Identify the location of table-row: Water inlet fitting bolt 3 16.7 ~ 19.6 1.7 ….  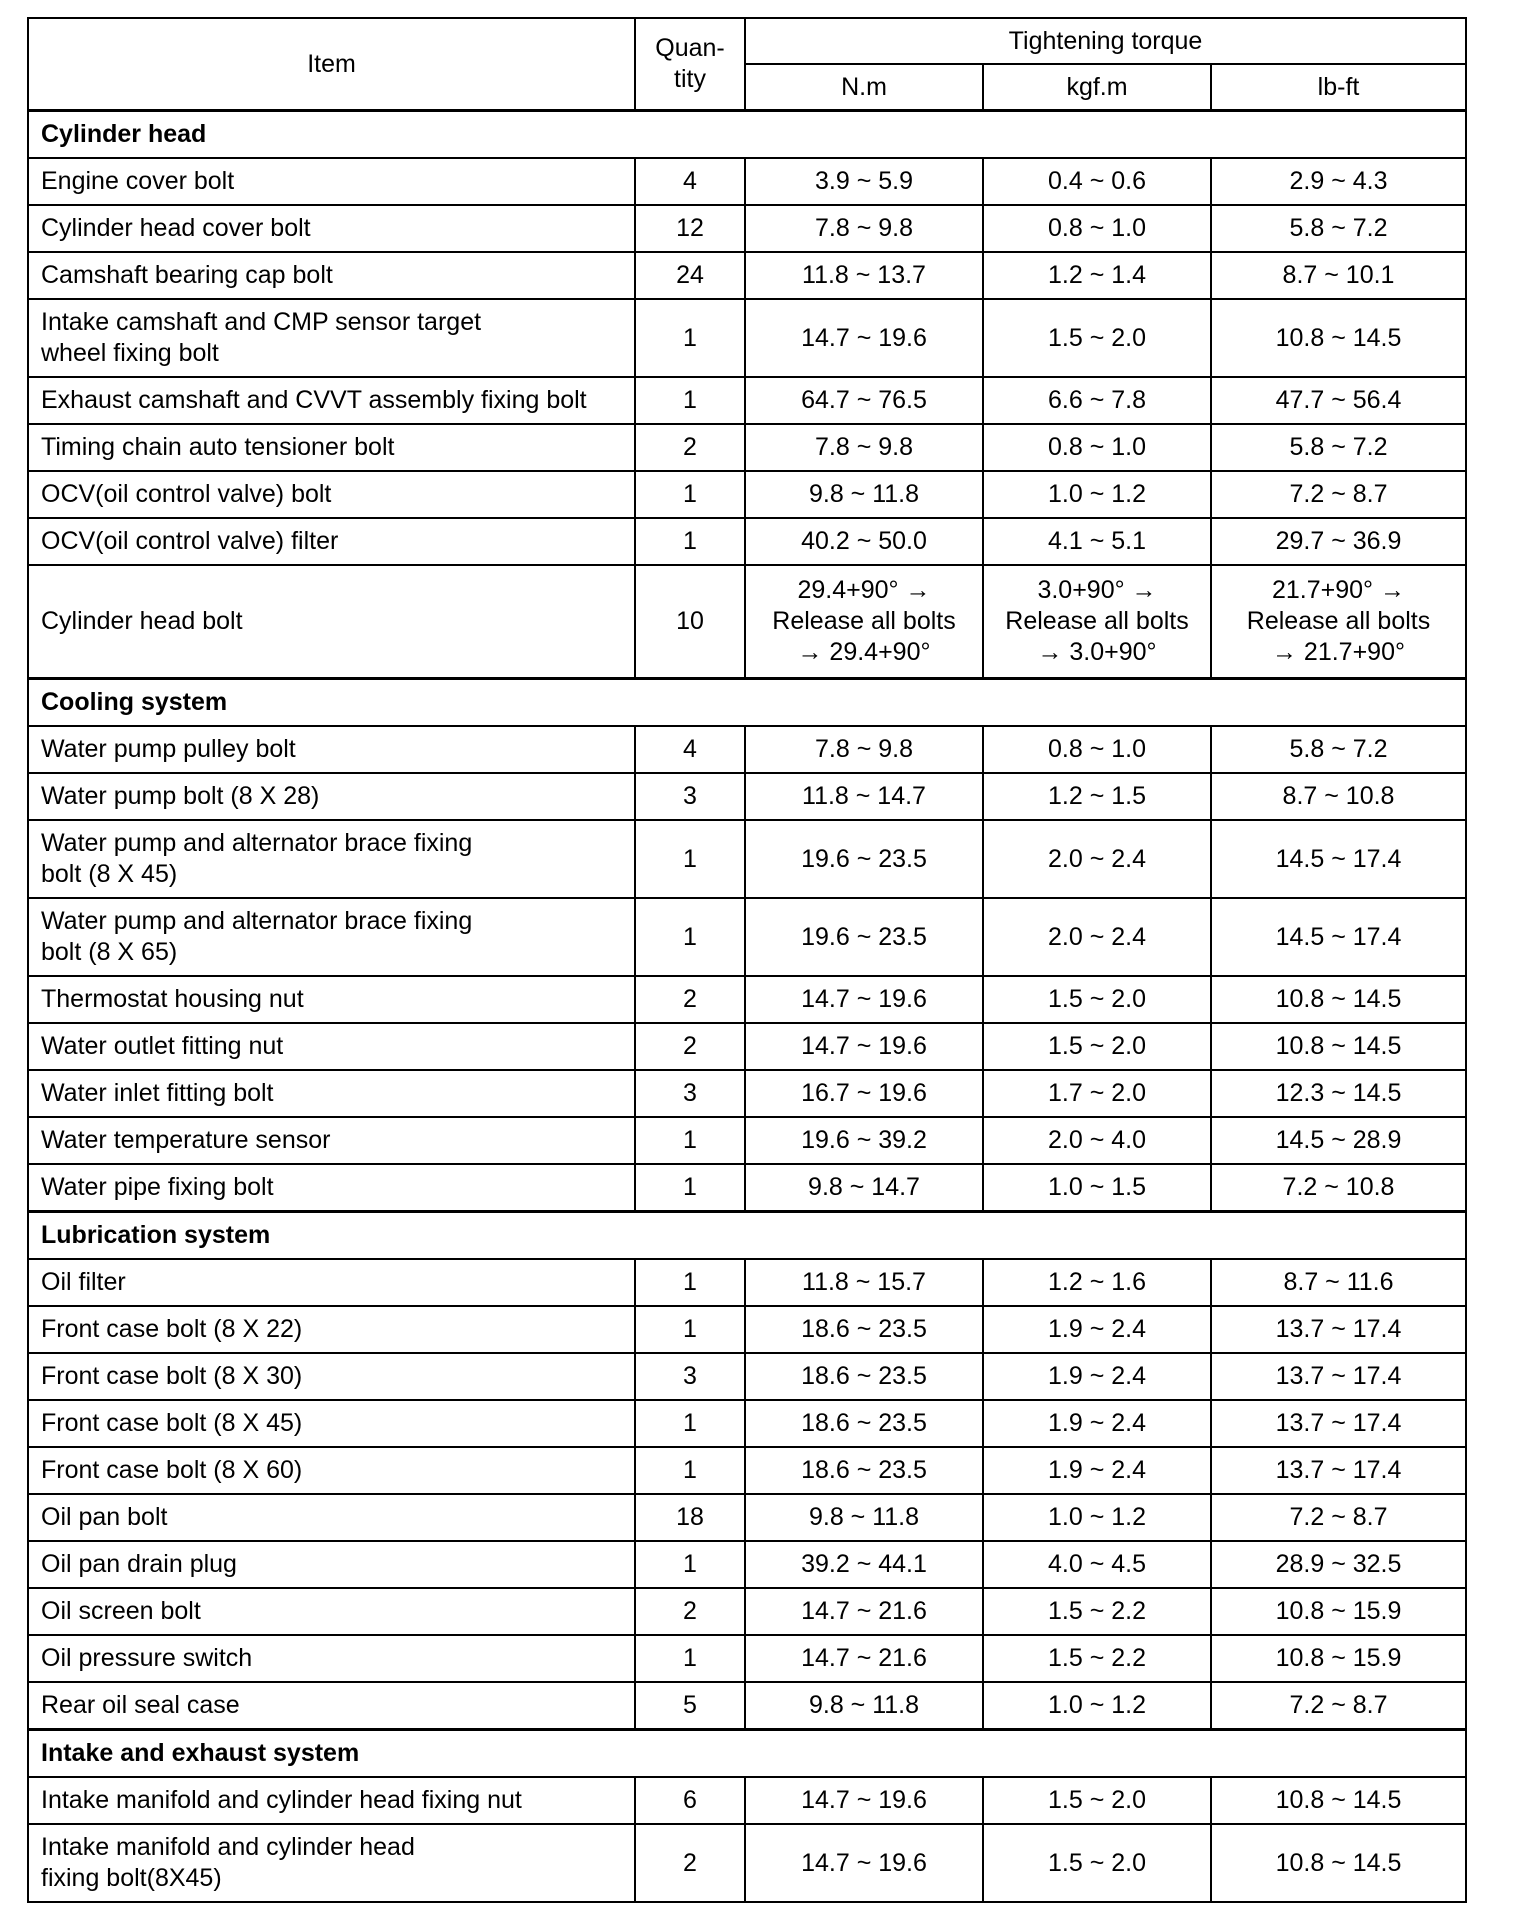
(747, 1093).